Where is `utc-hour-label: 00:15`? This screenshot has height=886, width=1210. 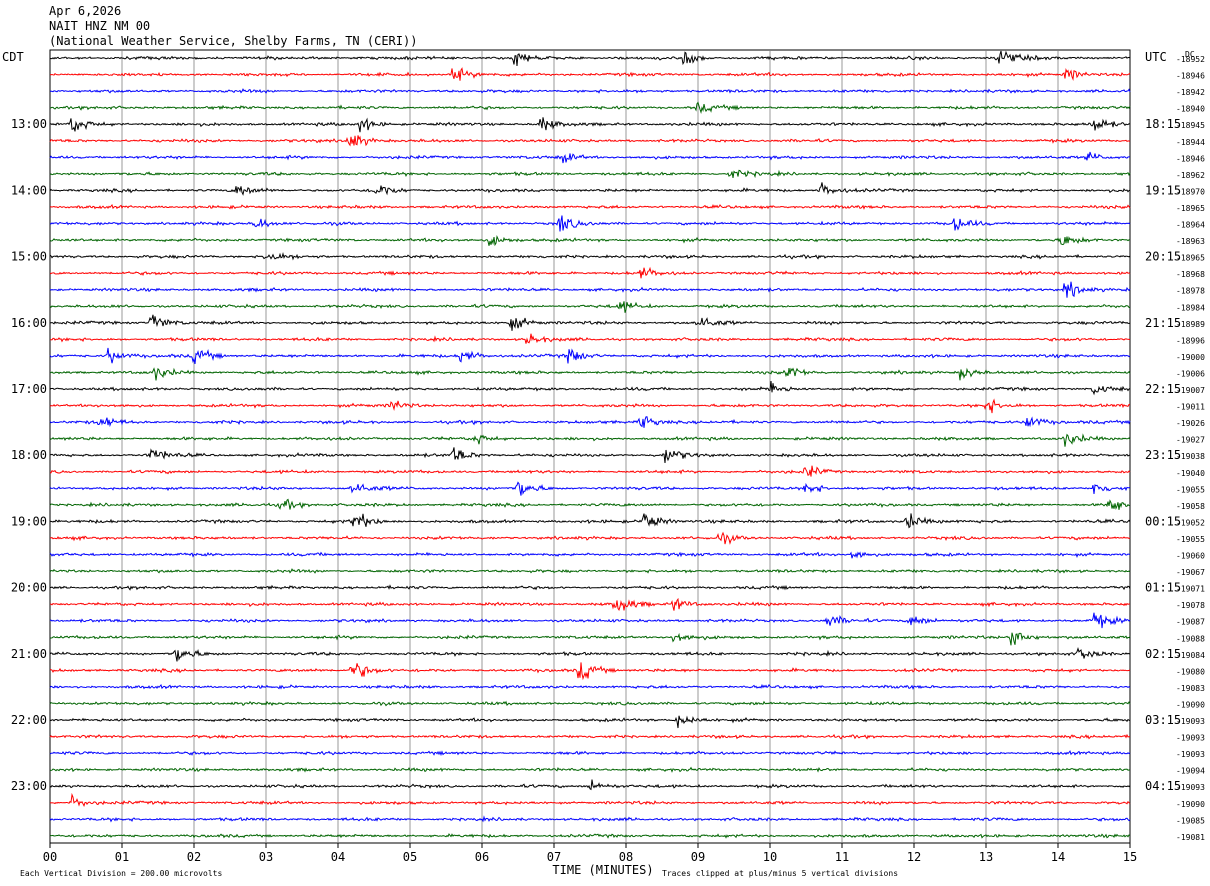
utc-hour-label: 00:15 is located at coordinates (1163, 521).